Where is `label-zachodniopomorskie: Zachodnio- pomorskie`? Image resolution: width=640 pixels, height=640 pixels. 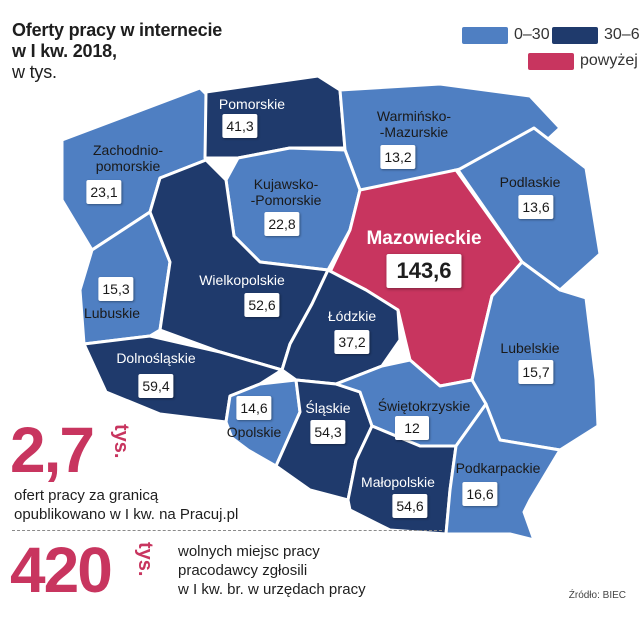 label-zachodniopomorskie: Zachodnio- pomorskie is located at coordinates (128, 158).